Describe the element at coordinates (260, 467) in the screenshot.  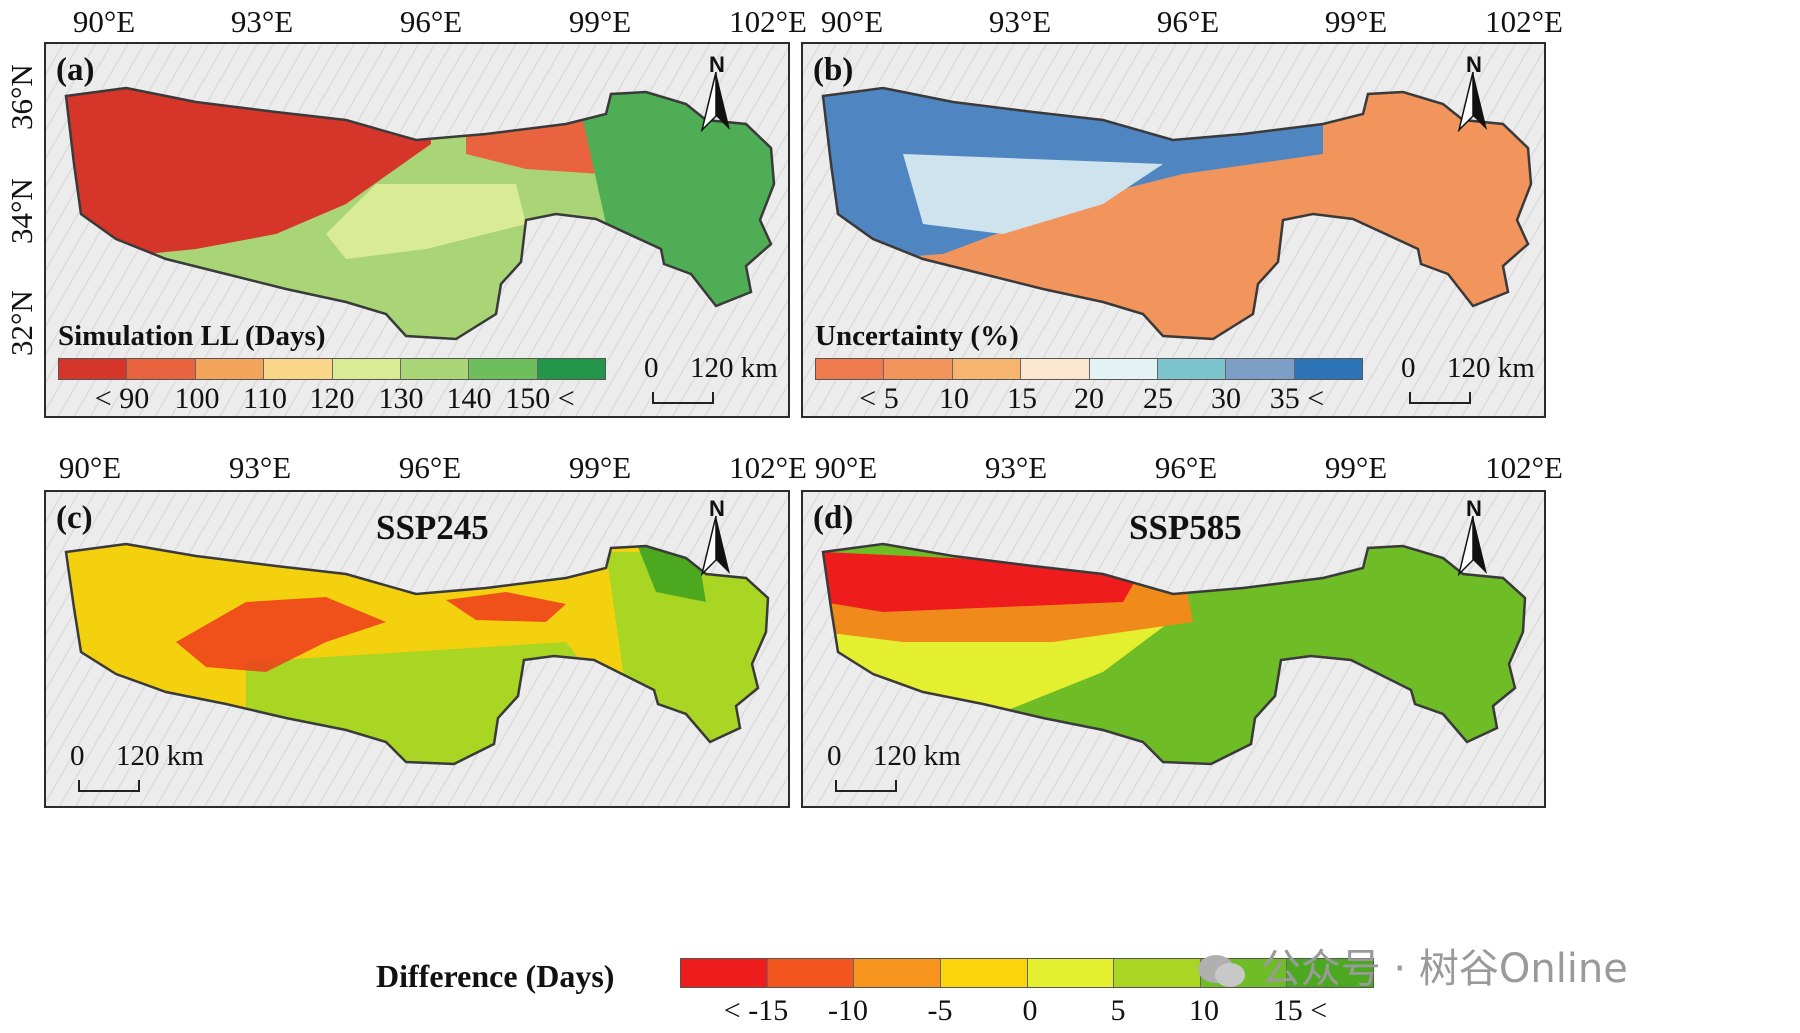
I see `lon-tick-93: 93°E` at that location.